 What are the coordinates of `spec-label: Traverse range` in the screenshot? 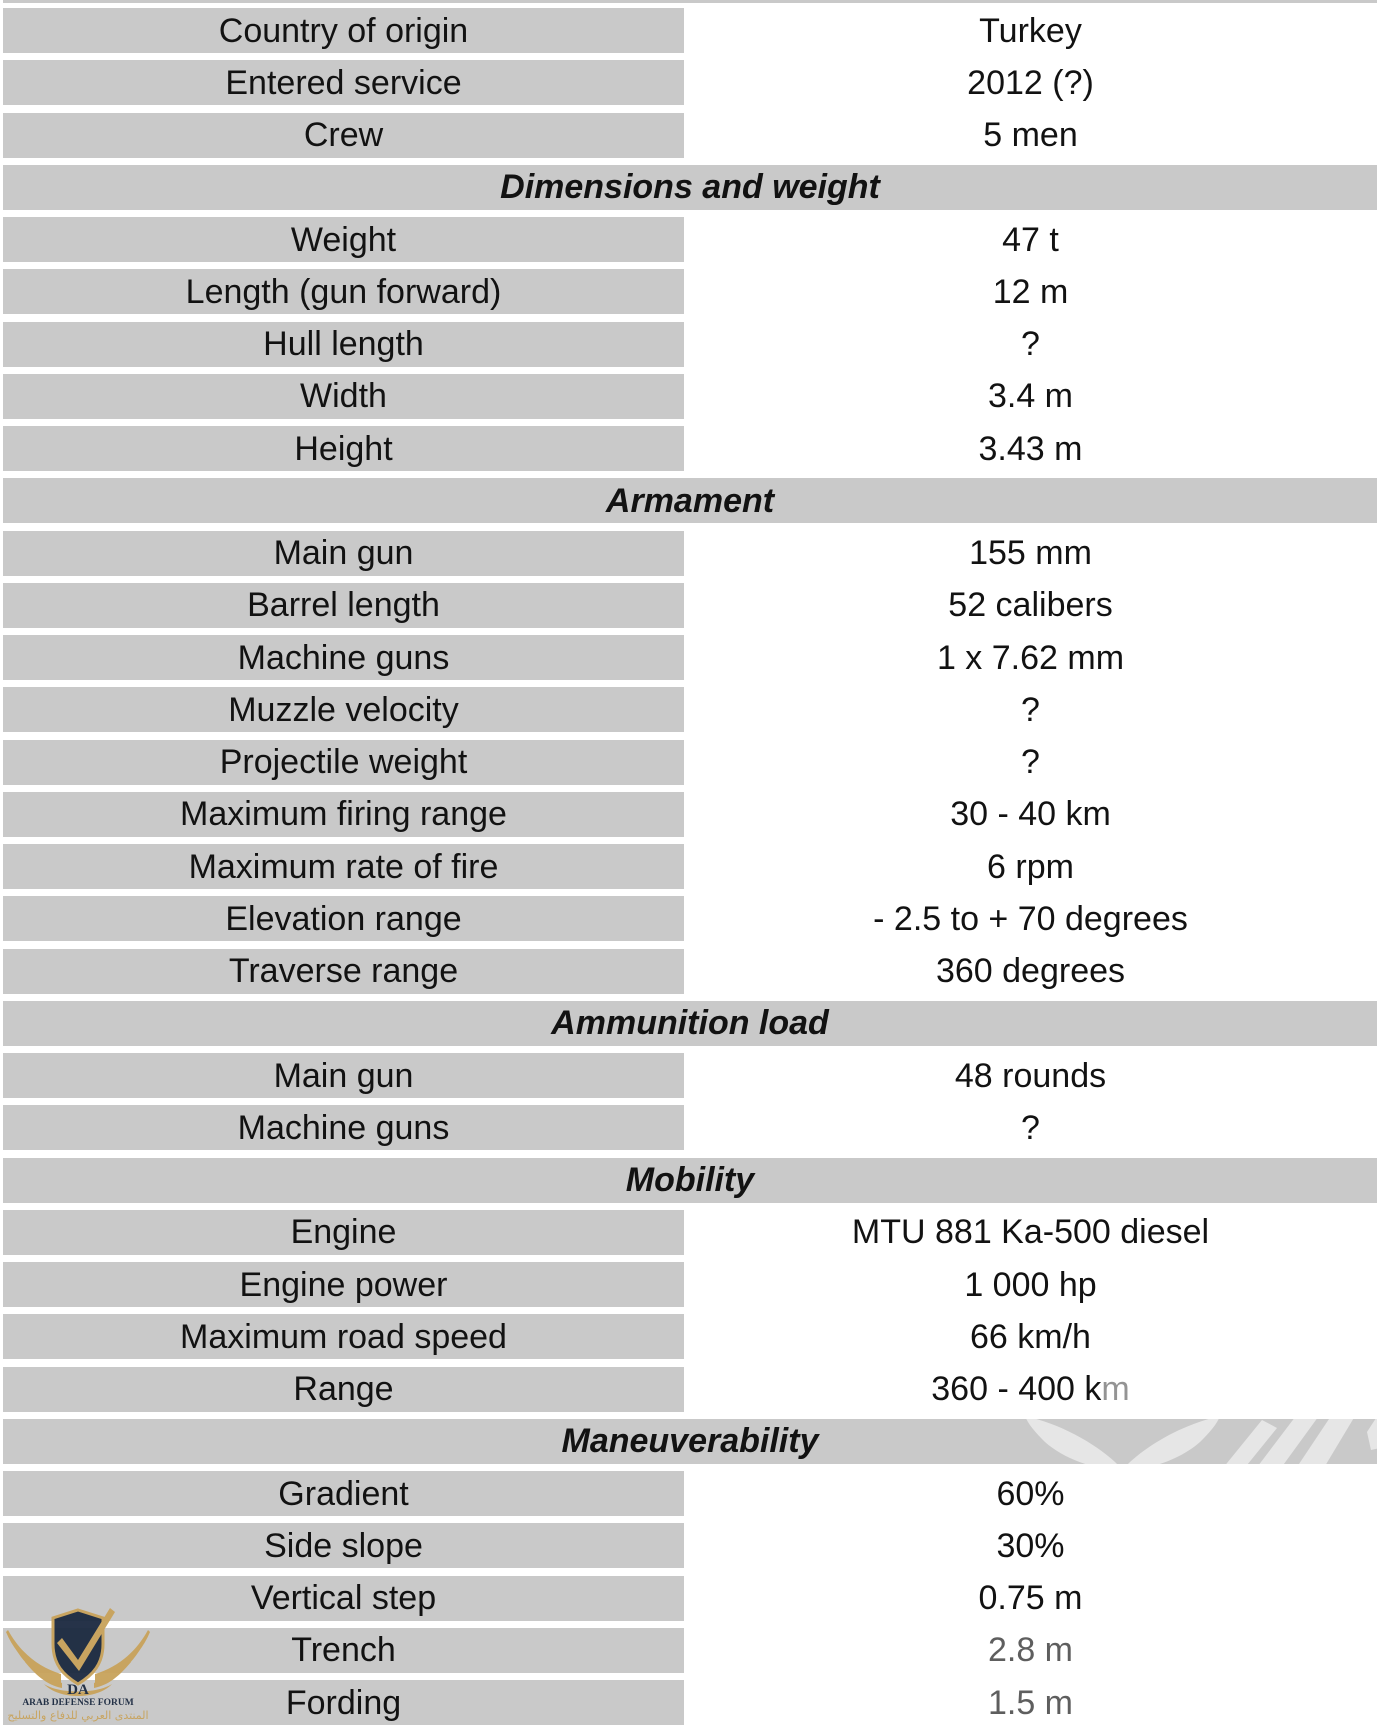 It's located at (343, 971).